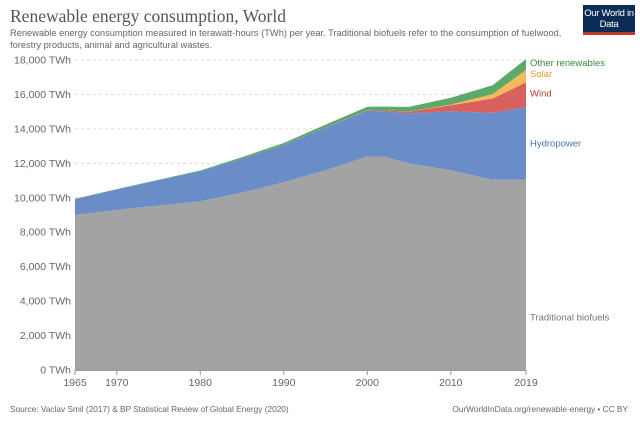 The height and width of the screenshot is (424, 640). Describe the element at coordinates (526, 383) in the screenshot. I see `x-tick-label: 2019` at that location.